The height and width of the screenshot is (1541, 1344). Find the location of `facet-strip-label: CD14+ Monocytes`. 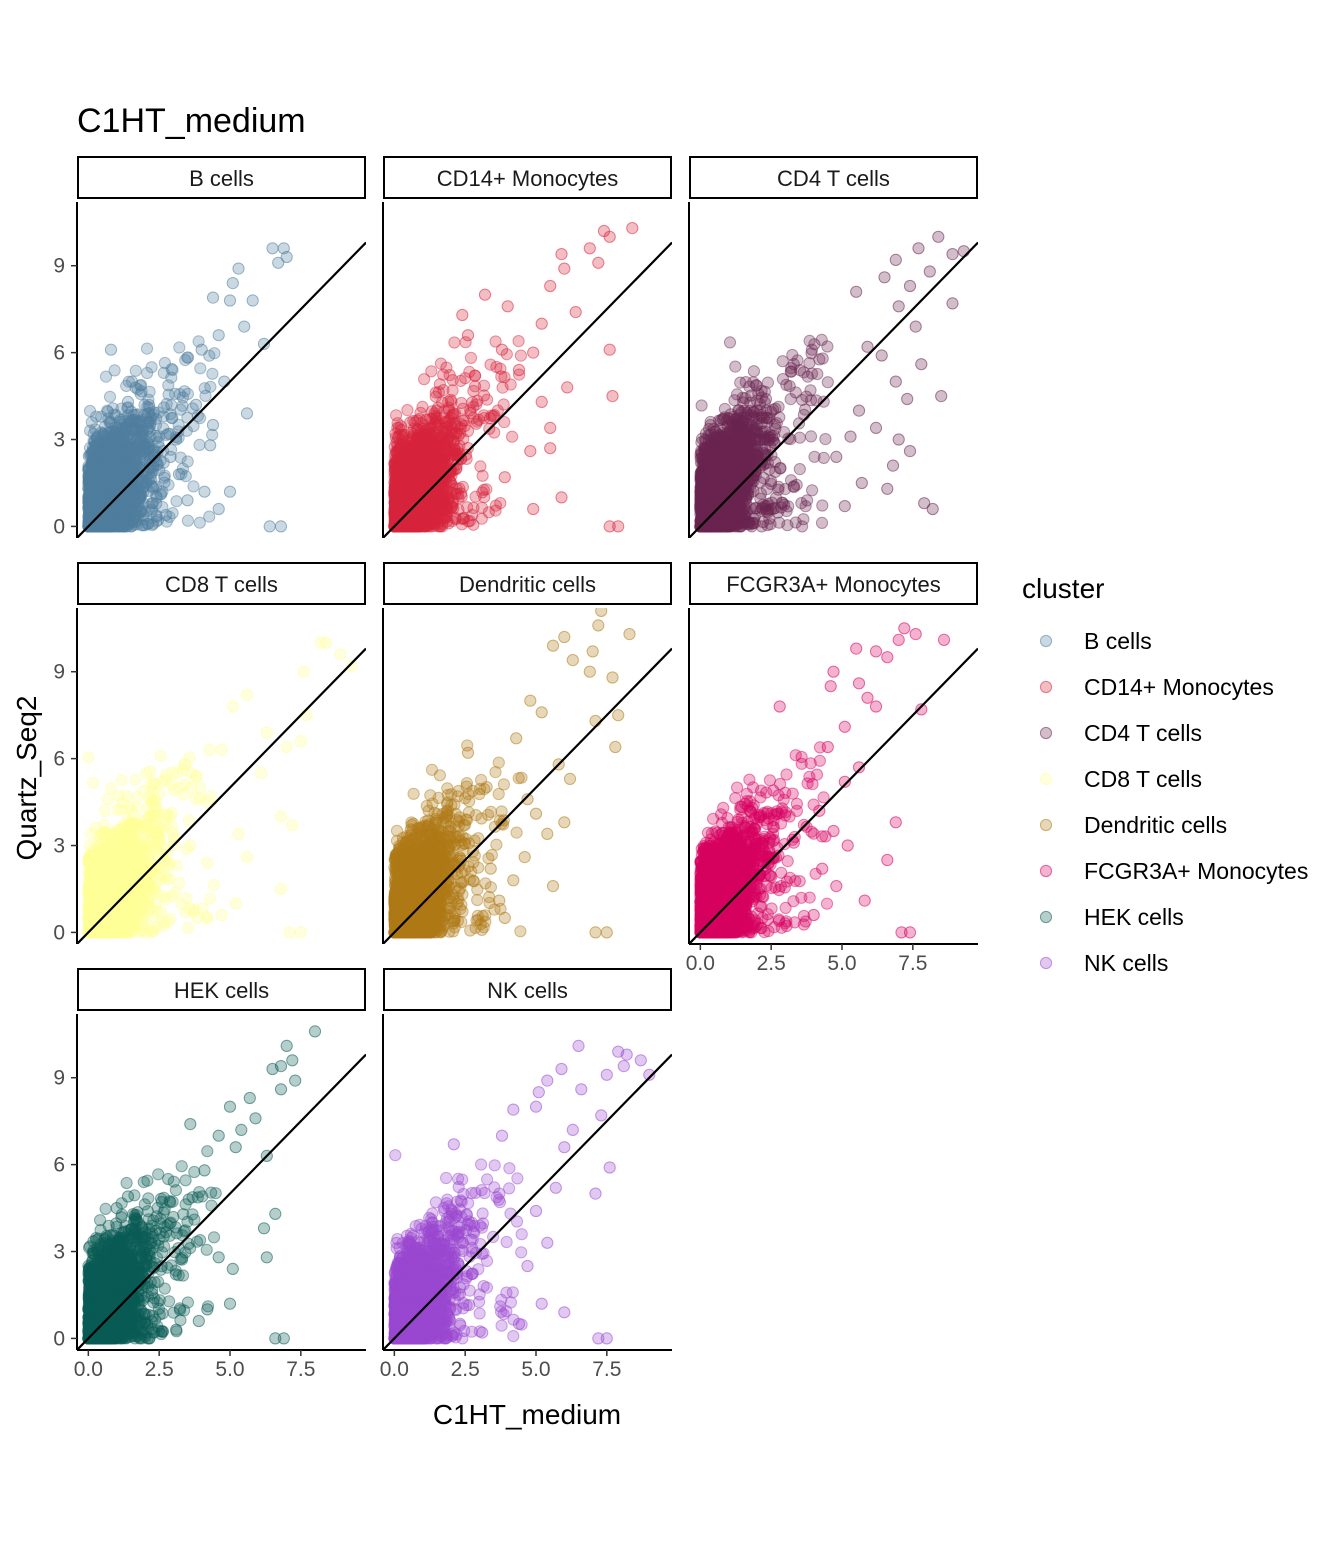

facet-strip-label: CD14+ Monocytes is located at coordinates (528, 178).